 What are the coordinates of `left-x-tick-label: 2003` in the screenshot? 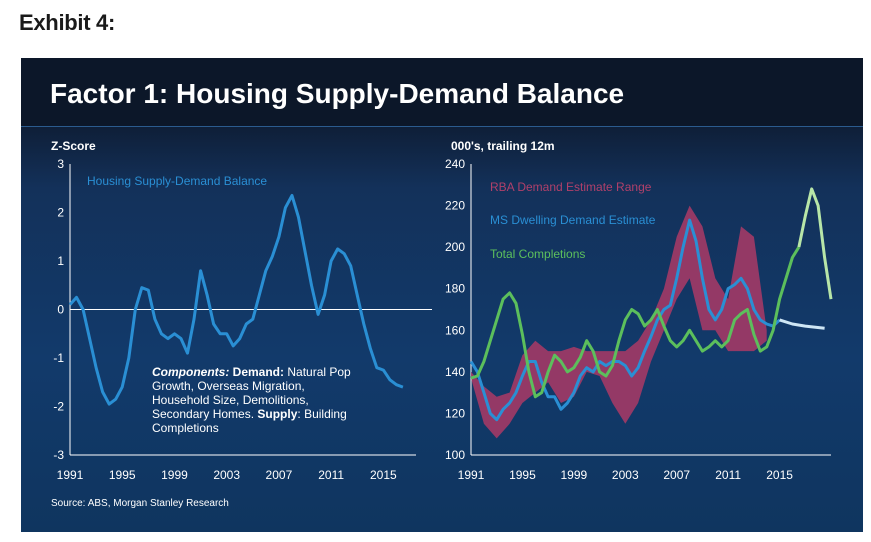 It's located at (226, 475).